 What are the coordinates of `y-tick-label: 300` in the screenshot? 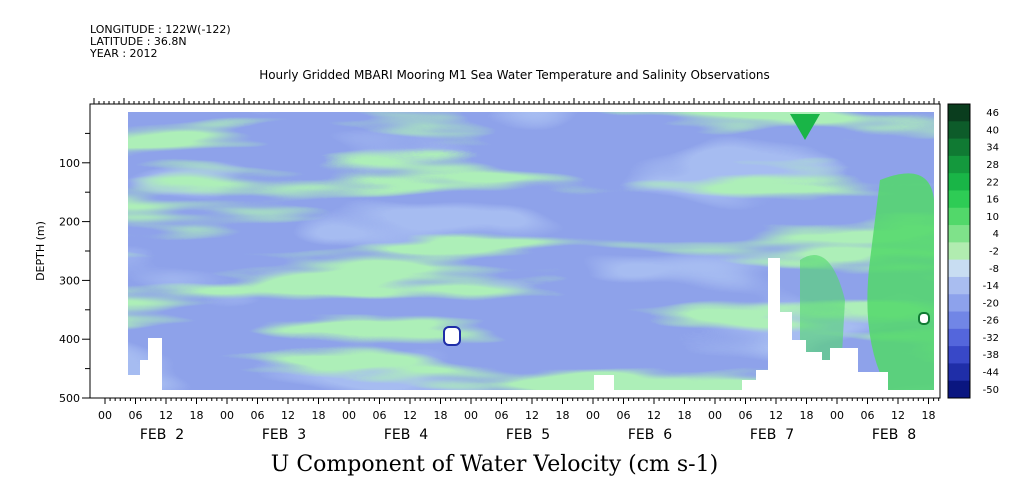 It's located at (69, 280).